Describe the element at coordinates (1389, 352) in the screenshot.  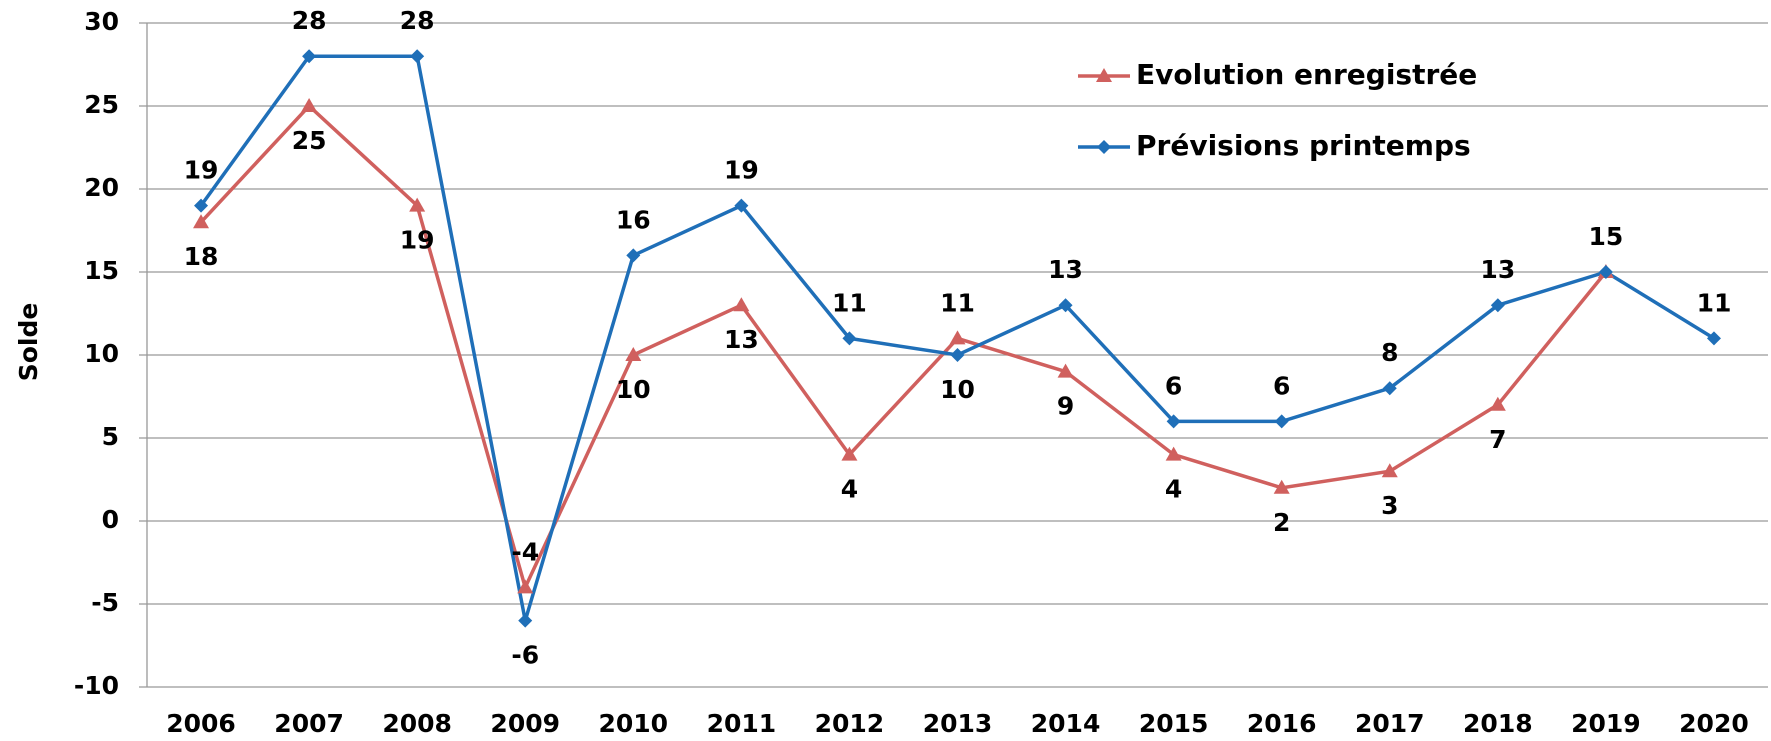
I see `data-label: 8` at that location.